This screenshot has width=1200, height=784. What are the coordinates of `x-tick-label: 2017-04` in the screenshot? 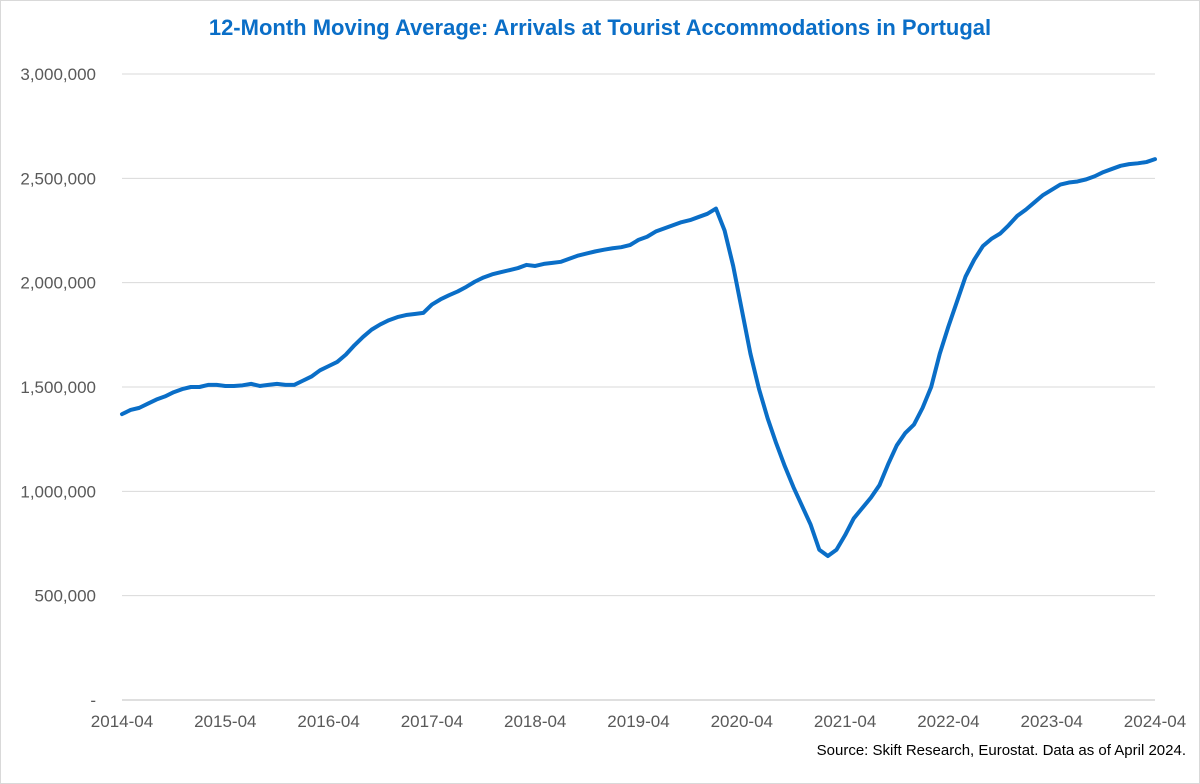 It's located at (432, 721).